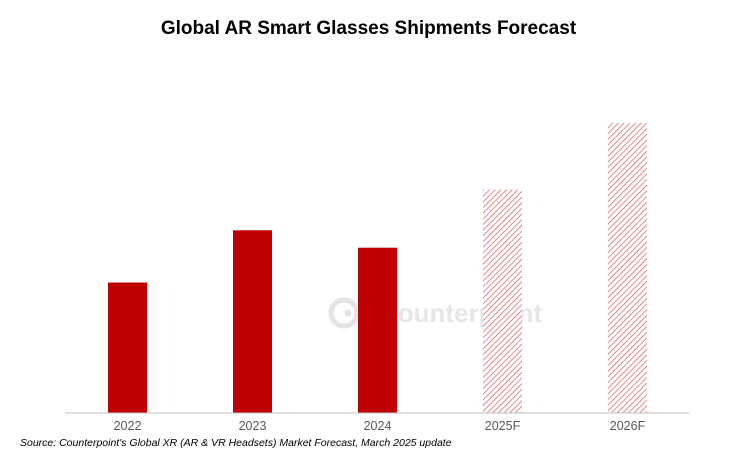 This screenshot has height=461, width=737. I want to click on x-tick-label: 2025F, so click(503, 426).